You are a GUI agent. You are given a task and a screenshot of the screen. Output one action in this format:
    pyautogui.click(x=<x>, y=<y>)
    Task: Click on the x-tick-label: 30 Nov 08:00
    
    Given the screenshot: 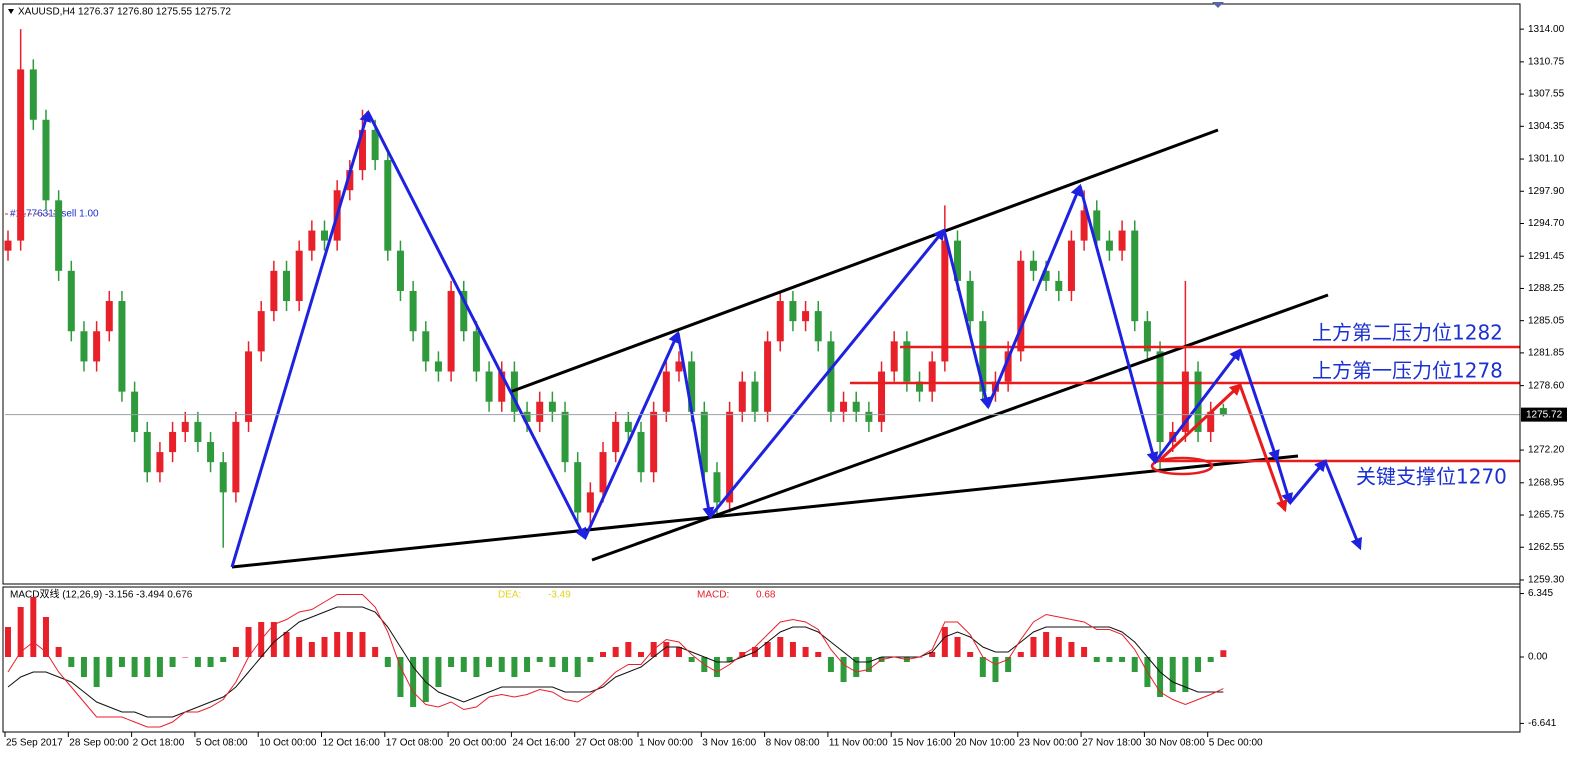 What is the action you would take?
    pyautogui.click(x=1175, y=743)
    